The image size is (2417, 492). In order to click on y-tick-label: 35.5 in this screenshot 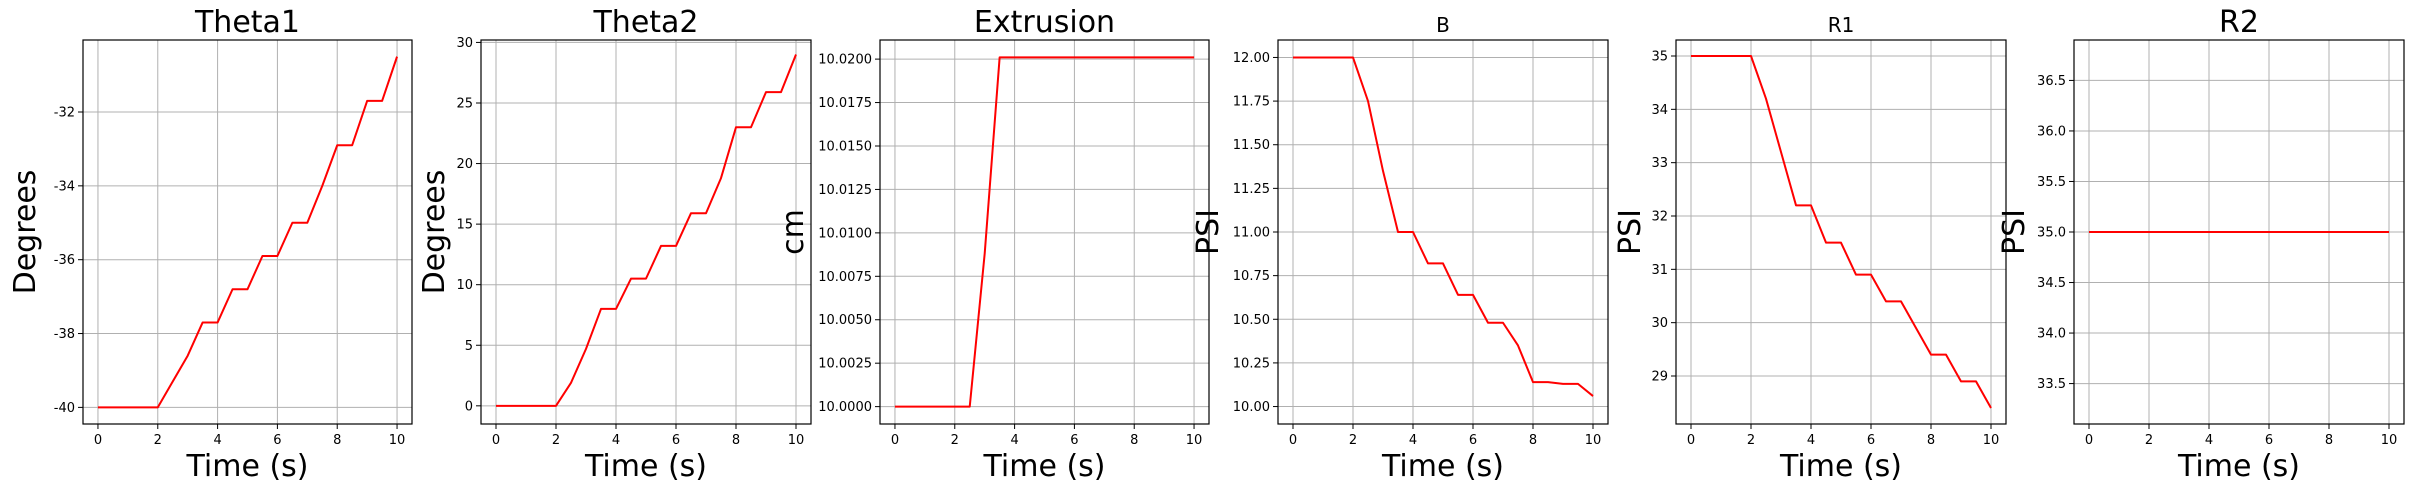, I will do `click(2051, 182)`.